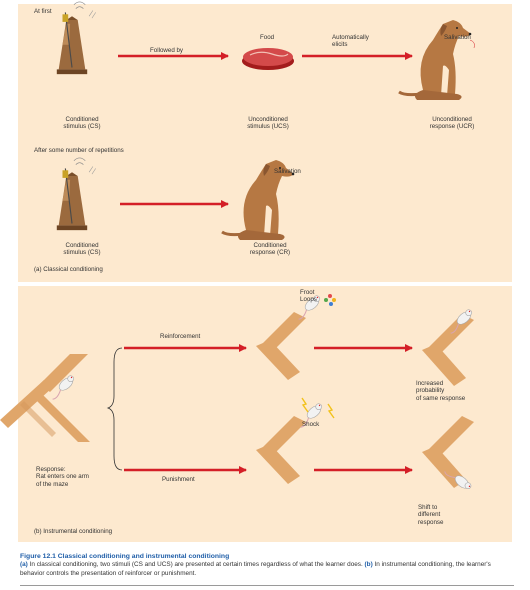  I want to click on cs-label-bottom: Conditioned stimulus (CS), so click(82, 249).